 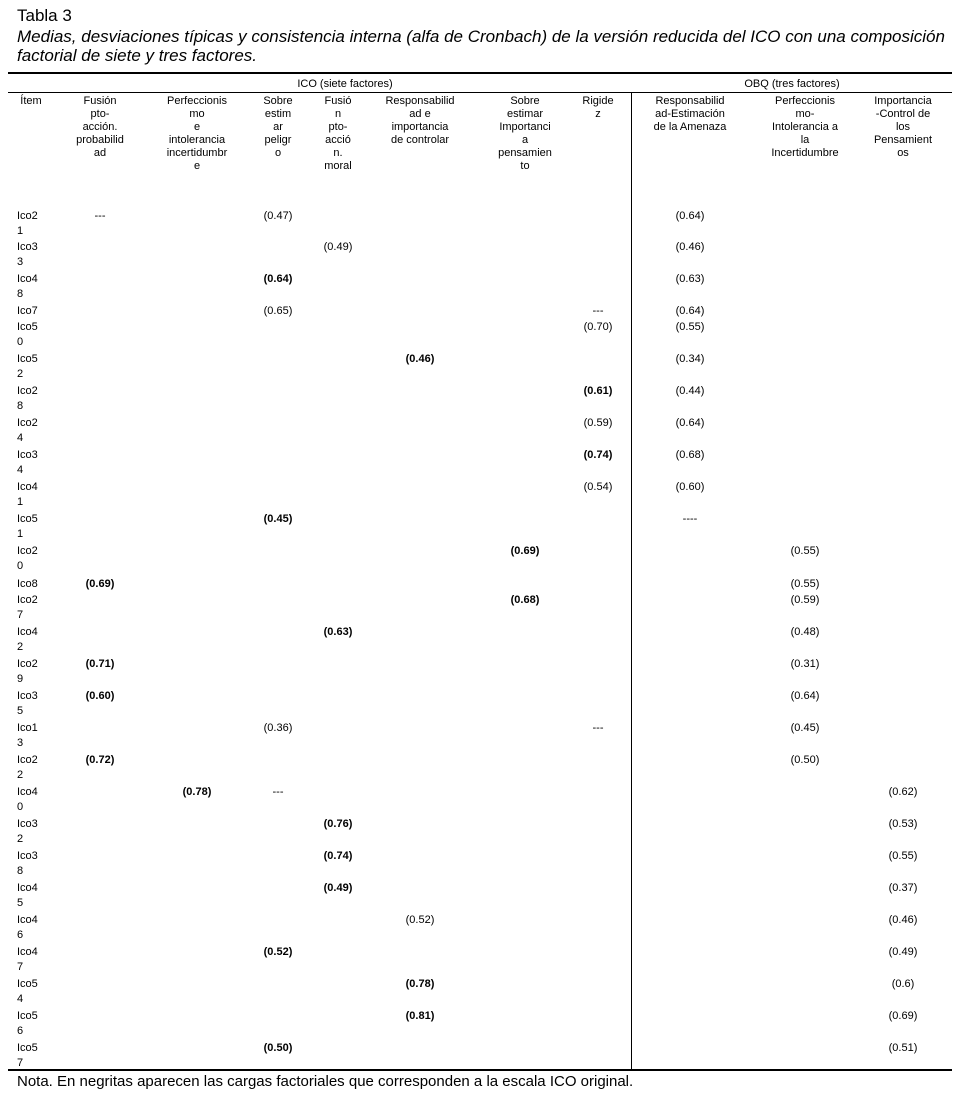 I want to click on table-row: Ico1 3 (0.36) --- (0.45), so click(x=478, y=736).